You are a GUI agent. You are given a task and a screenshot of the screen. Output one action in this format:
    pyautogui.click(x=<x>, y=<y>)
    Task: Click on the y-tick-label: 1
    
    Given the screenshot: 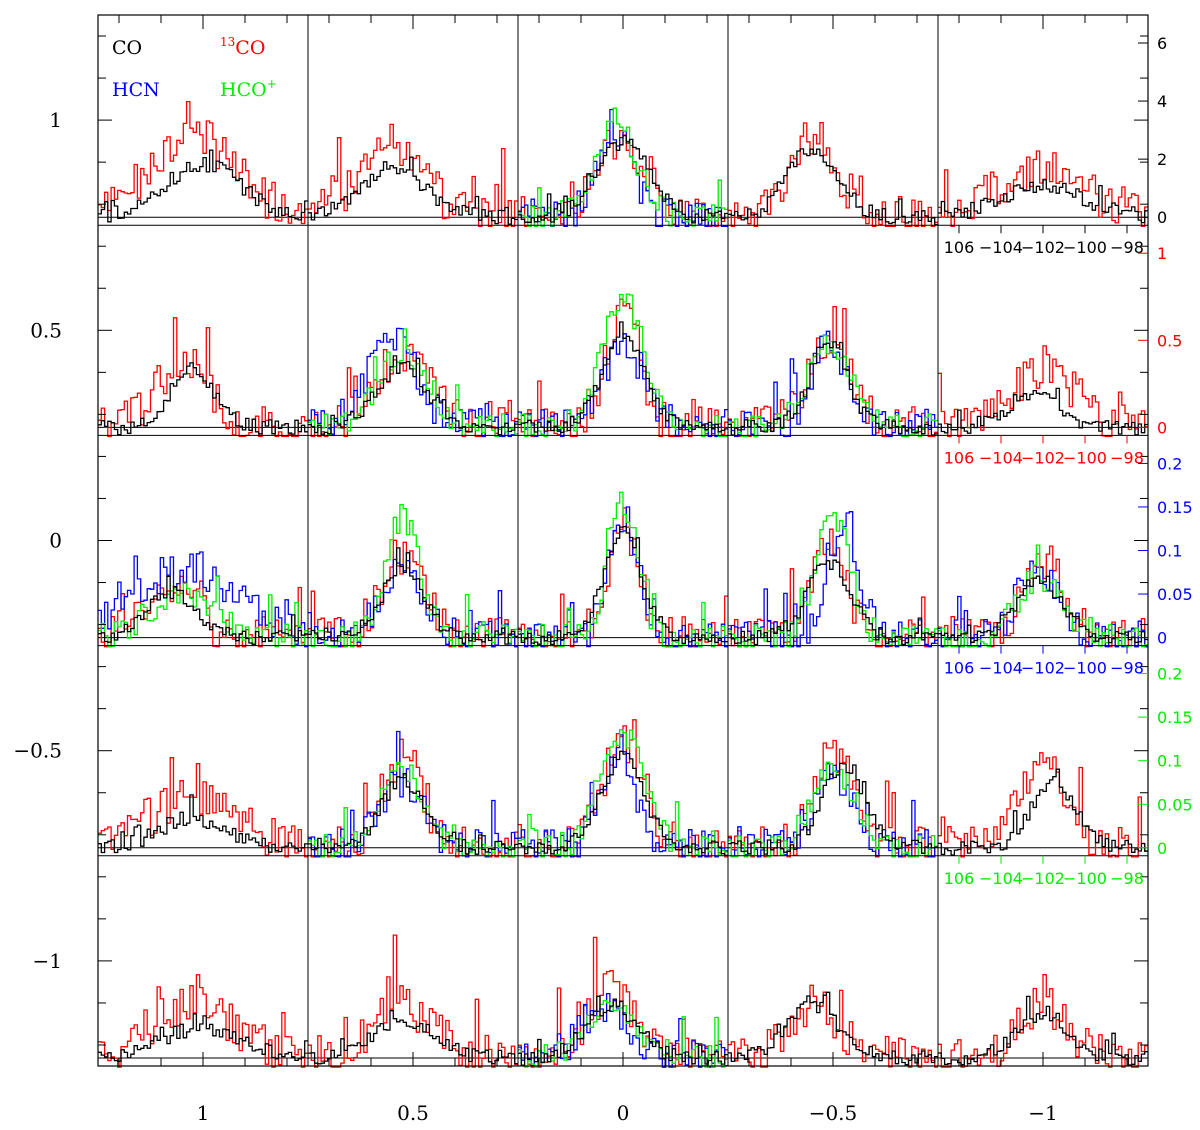 What is the action you would take?
    pyautogui.click(x=55, y=120)
    